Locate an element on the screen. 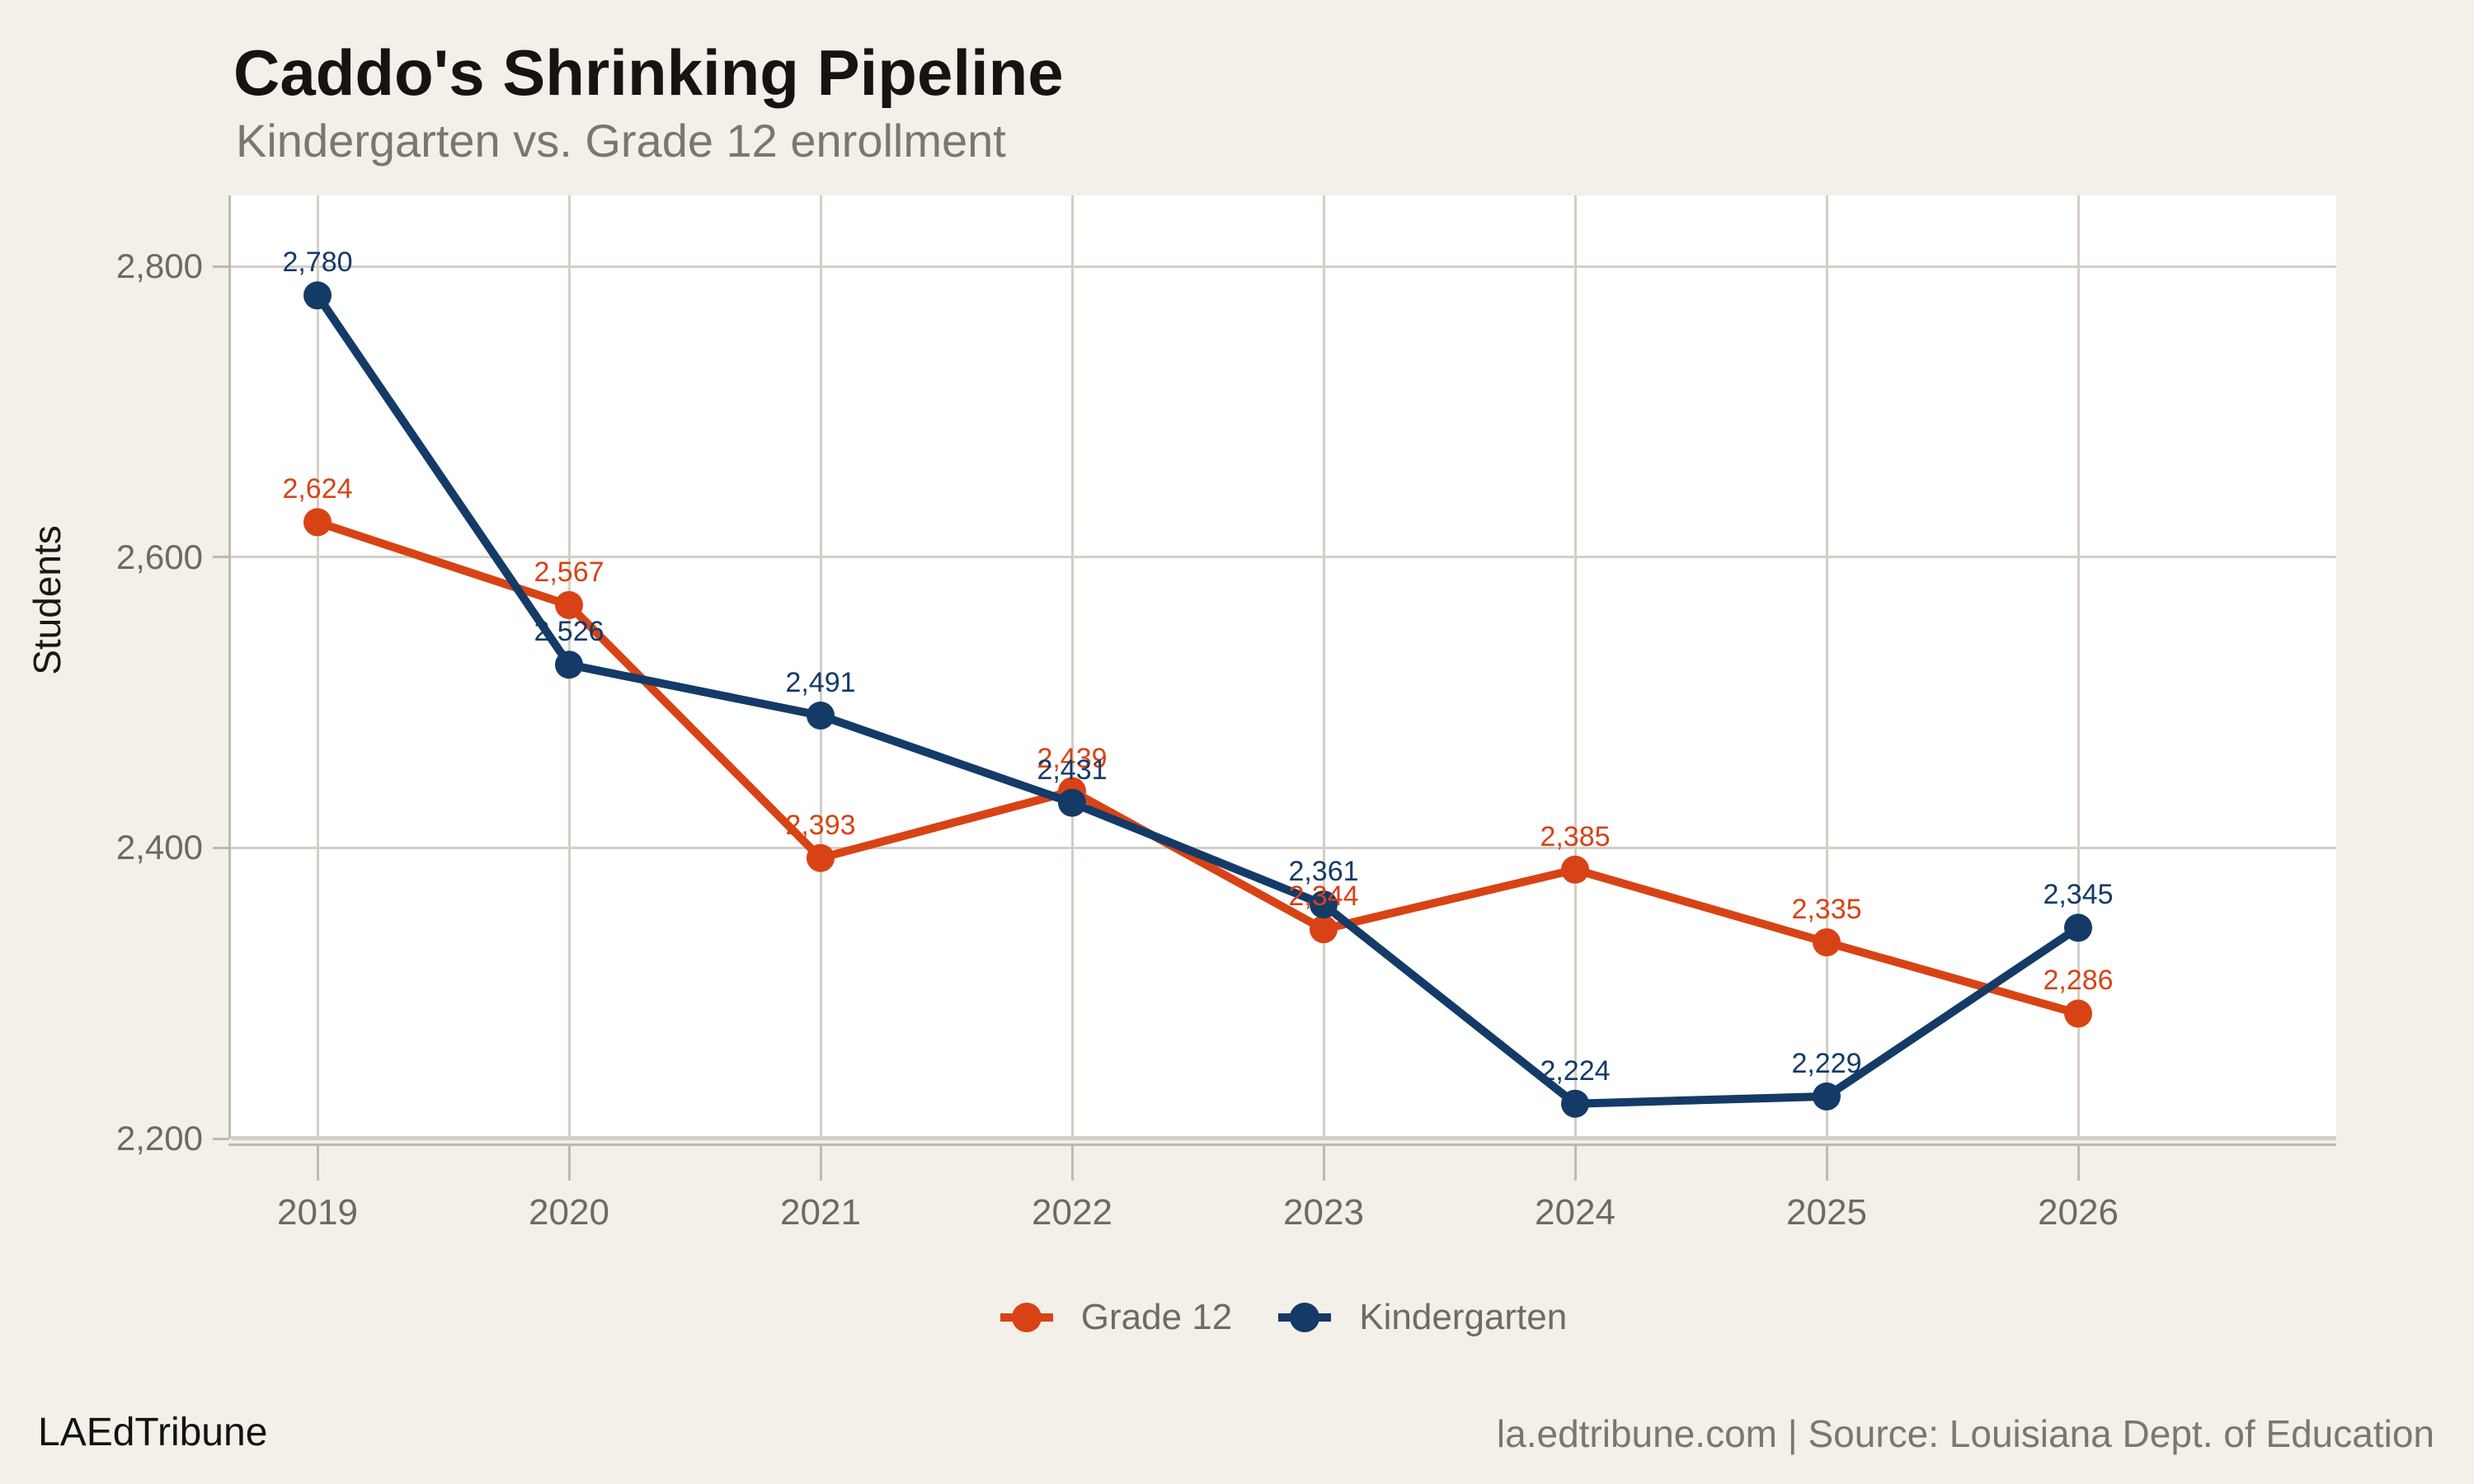 This screenshot has width=2474, height=1484. data-point-label: 2,624 is located at coordinates (317, 489).